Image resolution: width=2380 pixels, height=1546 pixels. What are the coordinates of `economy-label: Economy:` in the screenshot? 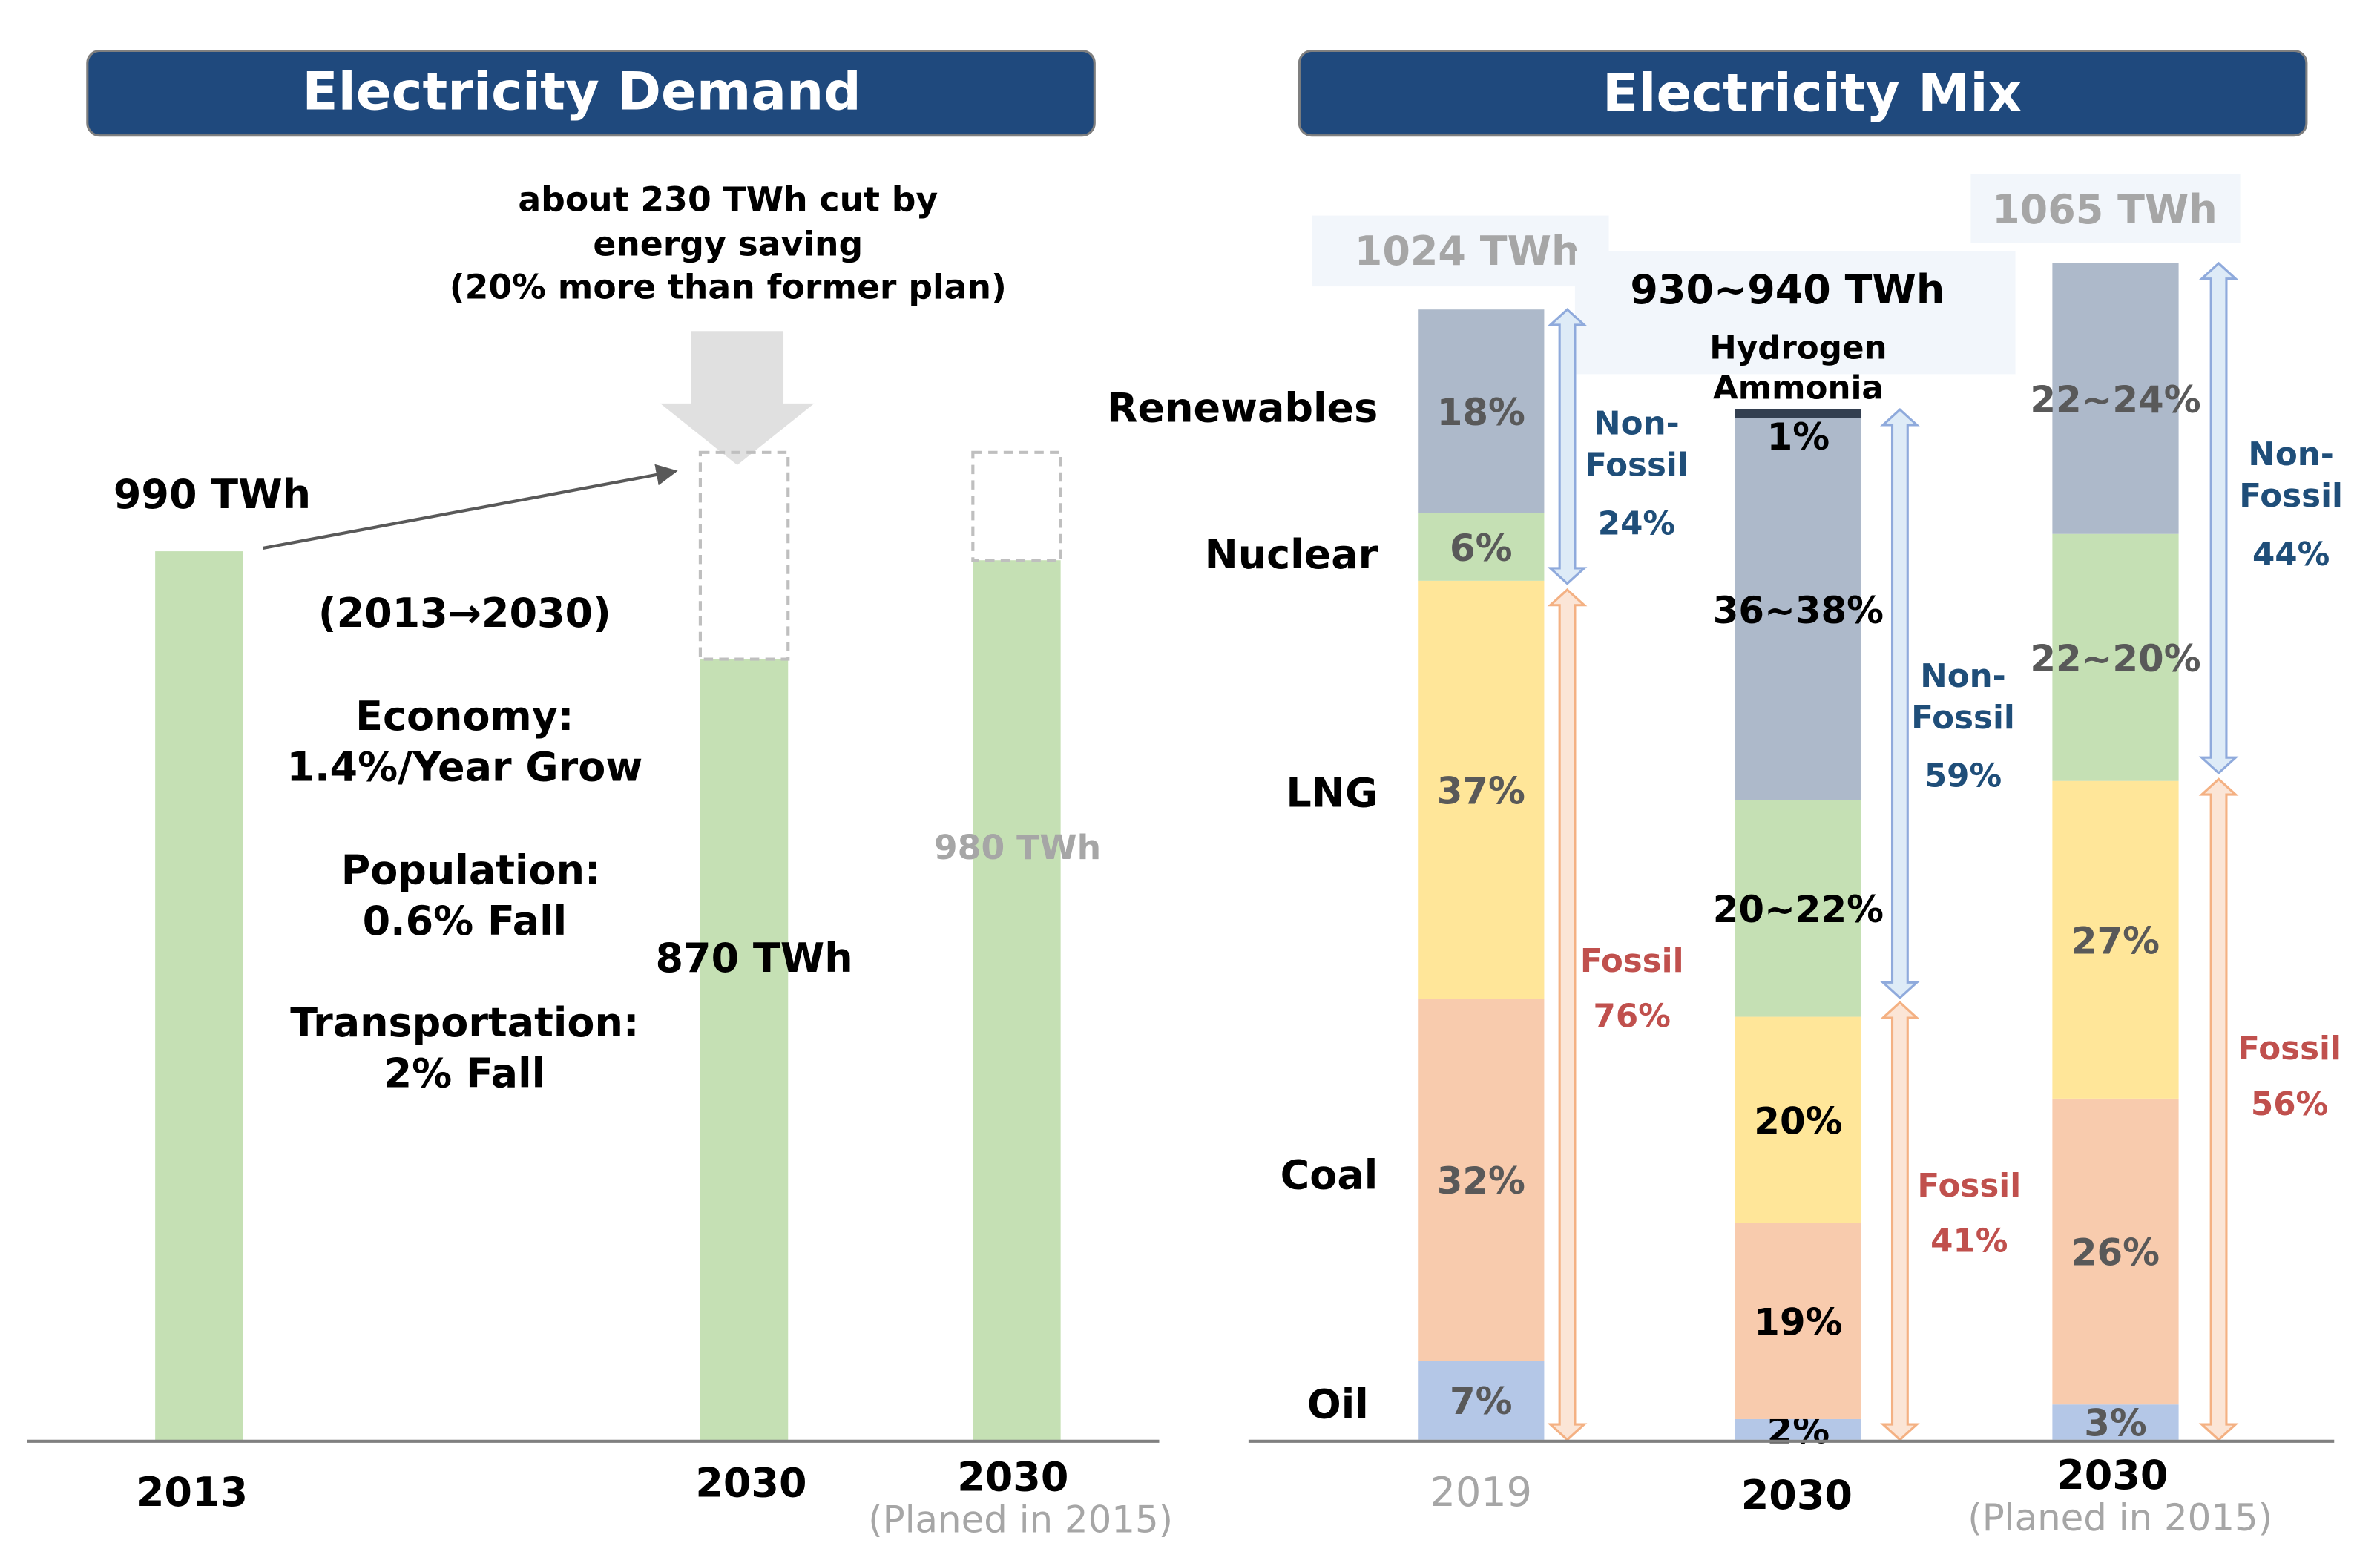 It's located at (464, 716).